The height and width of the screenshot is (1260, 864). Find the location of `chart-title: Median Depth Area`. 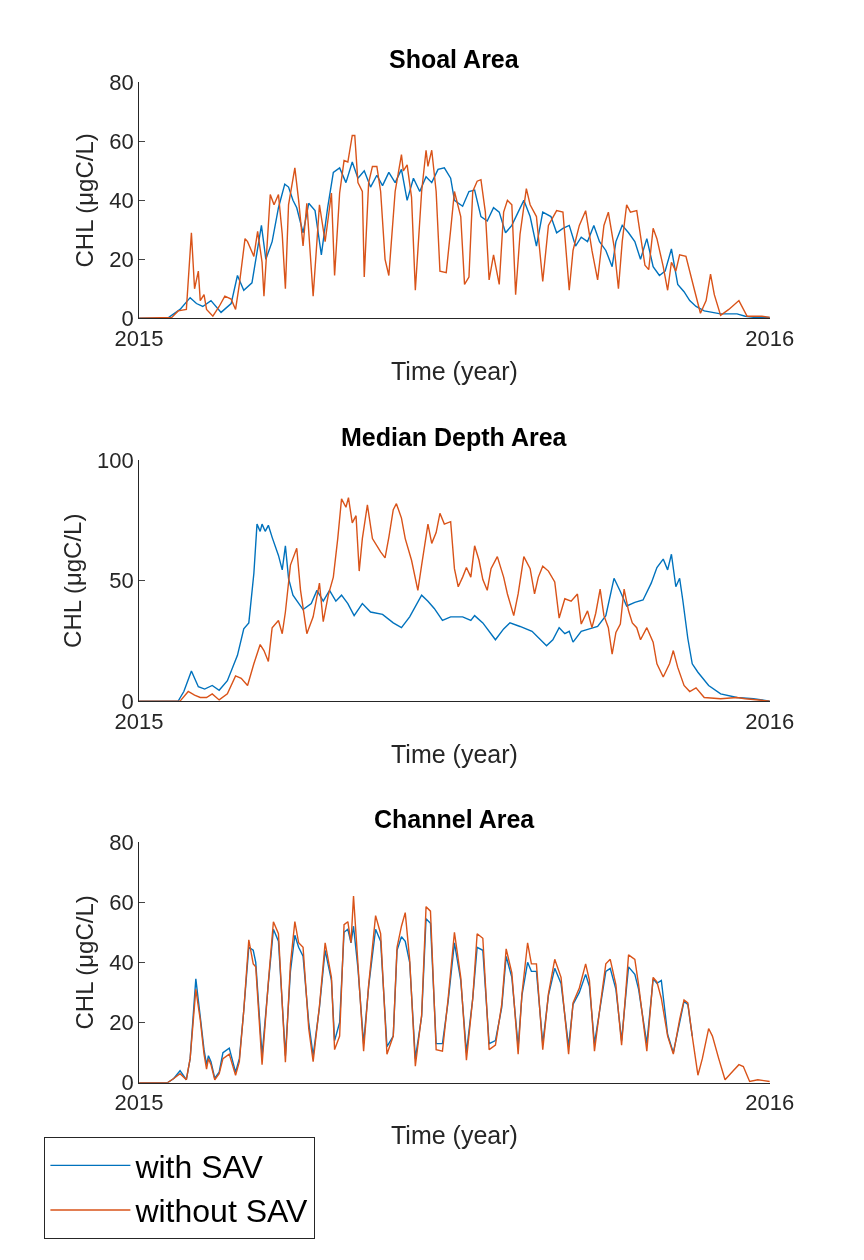

chart-title: Median Depth Area is located at coordinates (454, 437).